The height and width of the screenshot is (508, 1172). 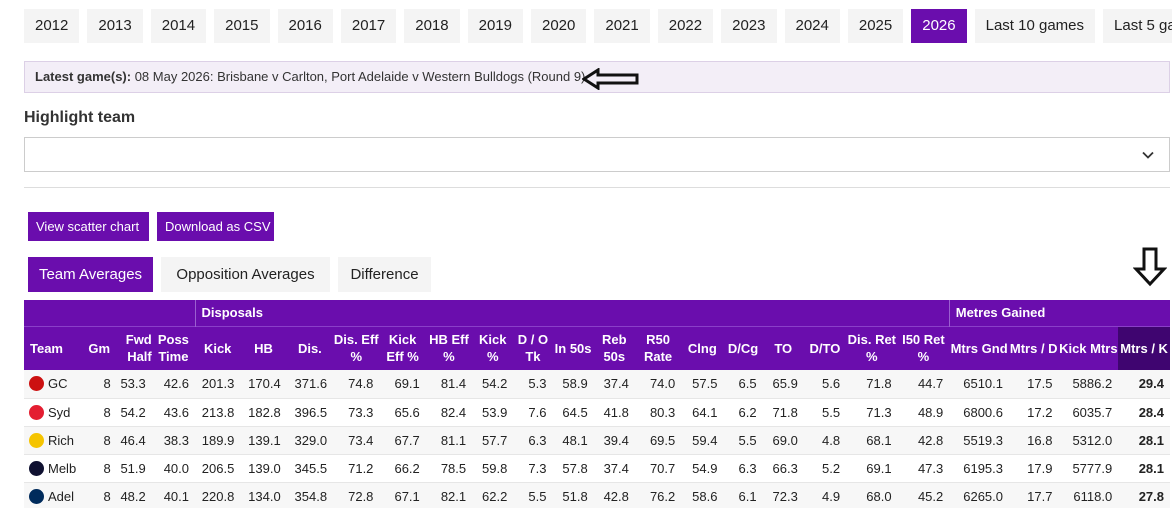 What do you see at coordinates (449, 468) in the screenshot?
I see `table-cell: 78.5` at bounding box center [449, 468].